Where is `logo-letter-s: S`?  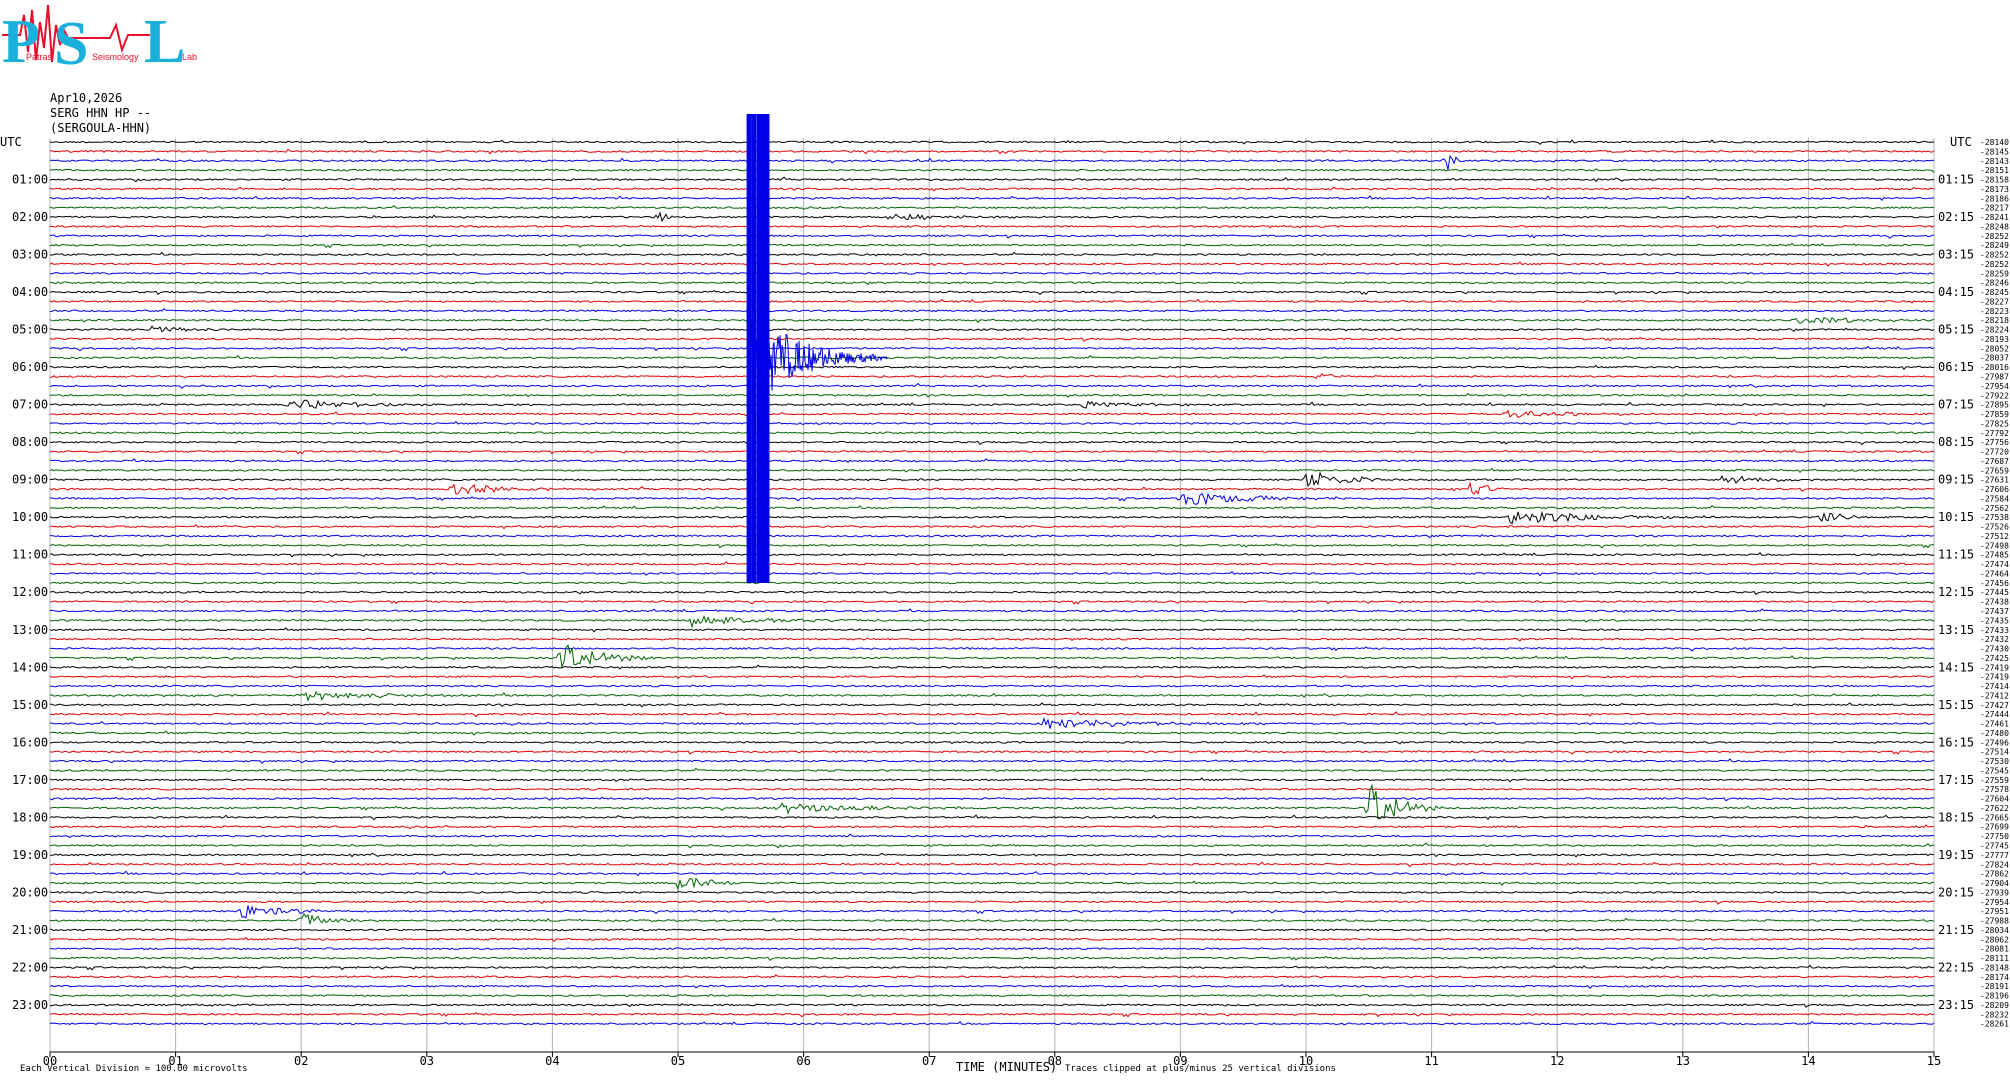 logo-letter-s: S is located at coordinates (71, 44).